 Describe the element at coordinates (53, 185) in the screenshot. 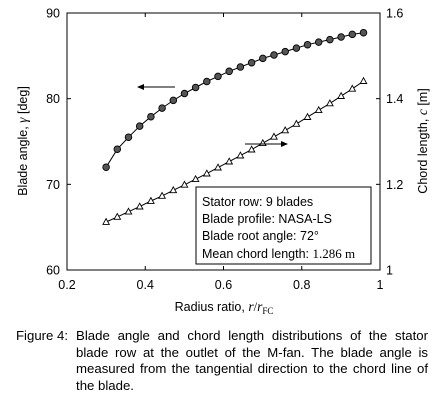

I see `y-left-tick-label: 70` at that location.